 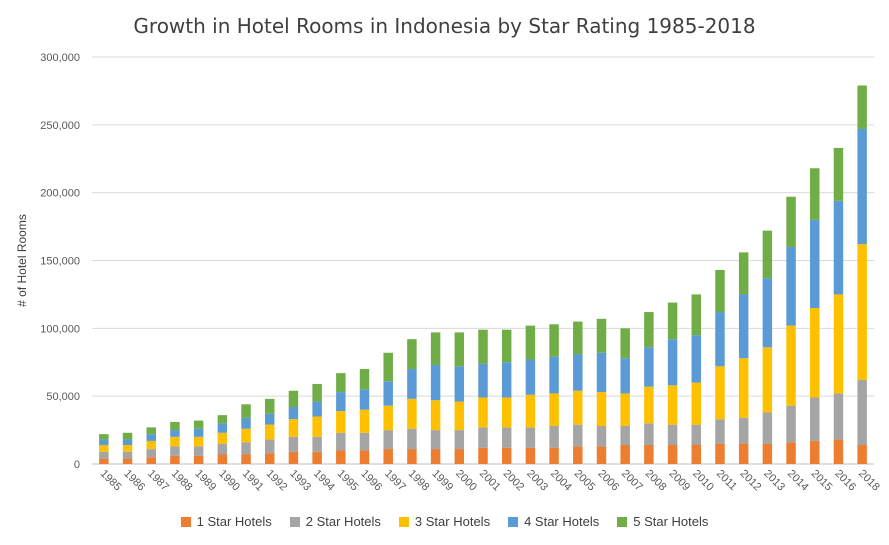 I want to click on legend-label: 2 Star Hotels, so click(x=343, y=521).